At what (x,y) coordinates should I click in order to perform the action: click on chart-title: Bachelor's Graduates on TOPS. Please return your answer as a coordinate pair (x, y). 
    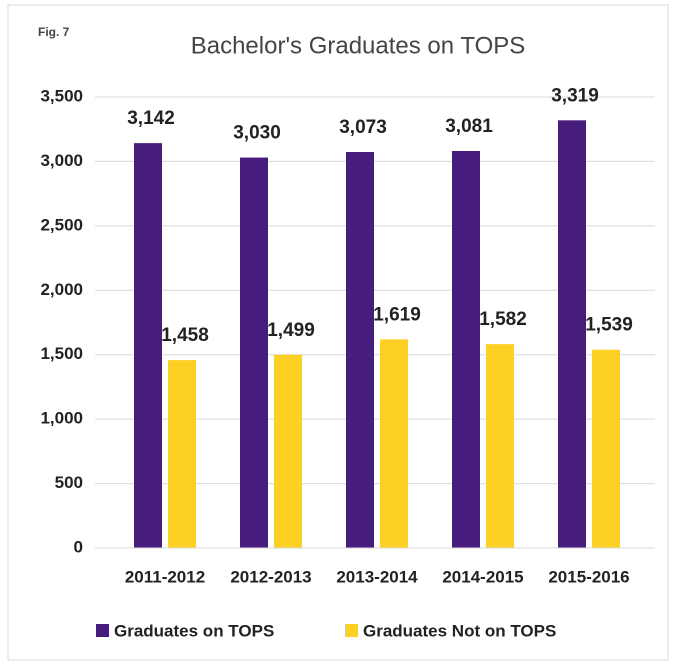
    Looking at the image, I should click on (358, 45).